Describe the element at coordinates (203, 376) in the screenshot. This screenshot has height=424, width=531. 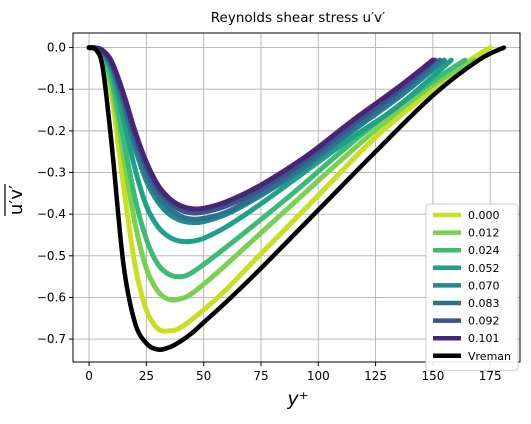
I see `x-tick-label: 50` at that location.